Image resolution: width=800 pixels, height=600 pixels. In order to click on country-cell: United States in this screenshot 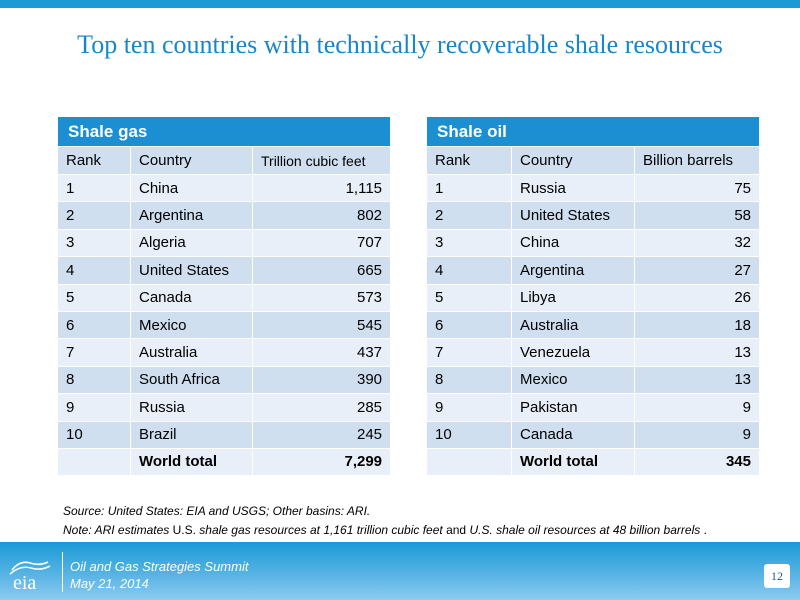, I will do `click(191, 270)`.